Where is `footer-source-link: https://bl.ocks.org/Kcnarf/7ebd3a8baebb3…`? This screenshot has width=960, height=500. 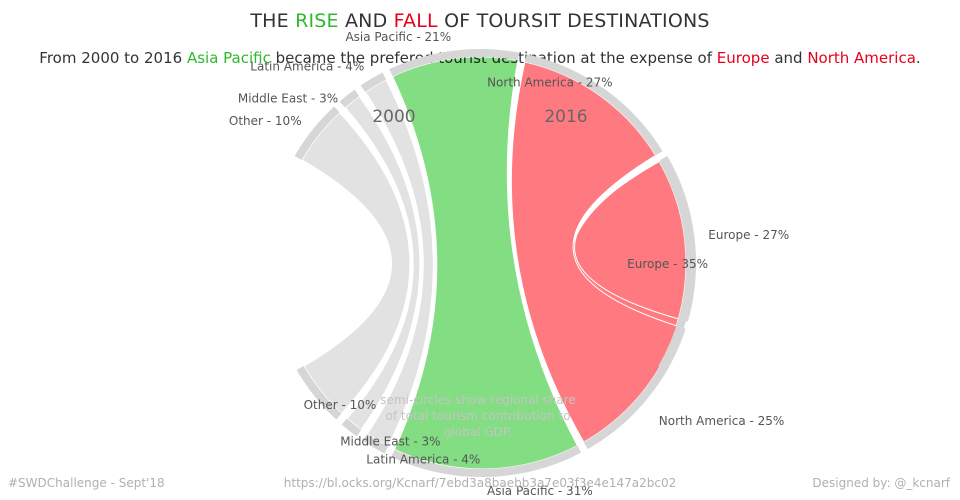 footer-source-link: https://bl.ocks.org/Kcnarf/7ebd3a8baebb3… is located at coordinates (480, 483).